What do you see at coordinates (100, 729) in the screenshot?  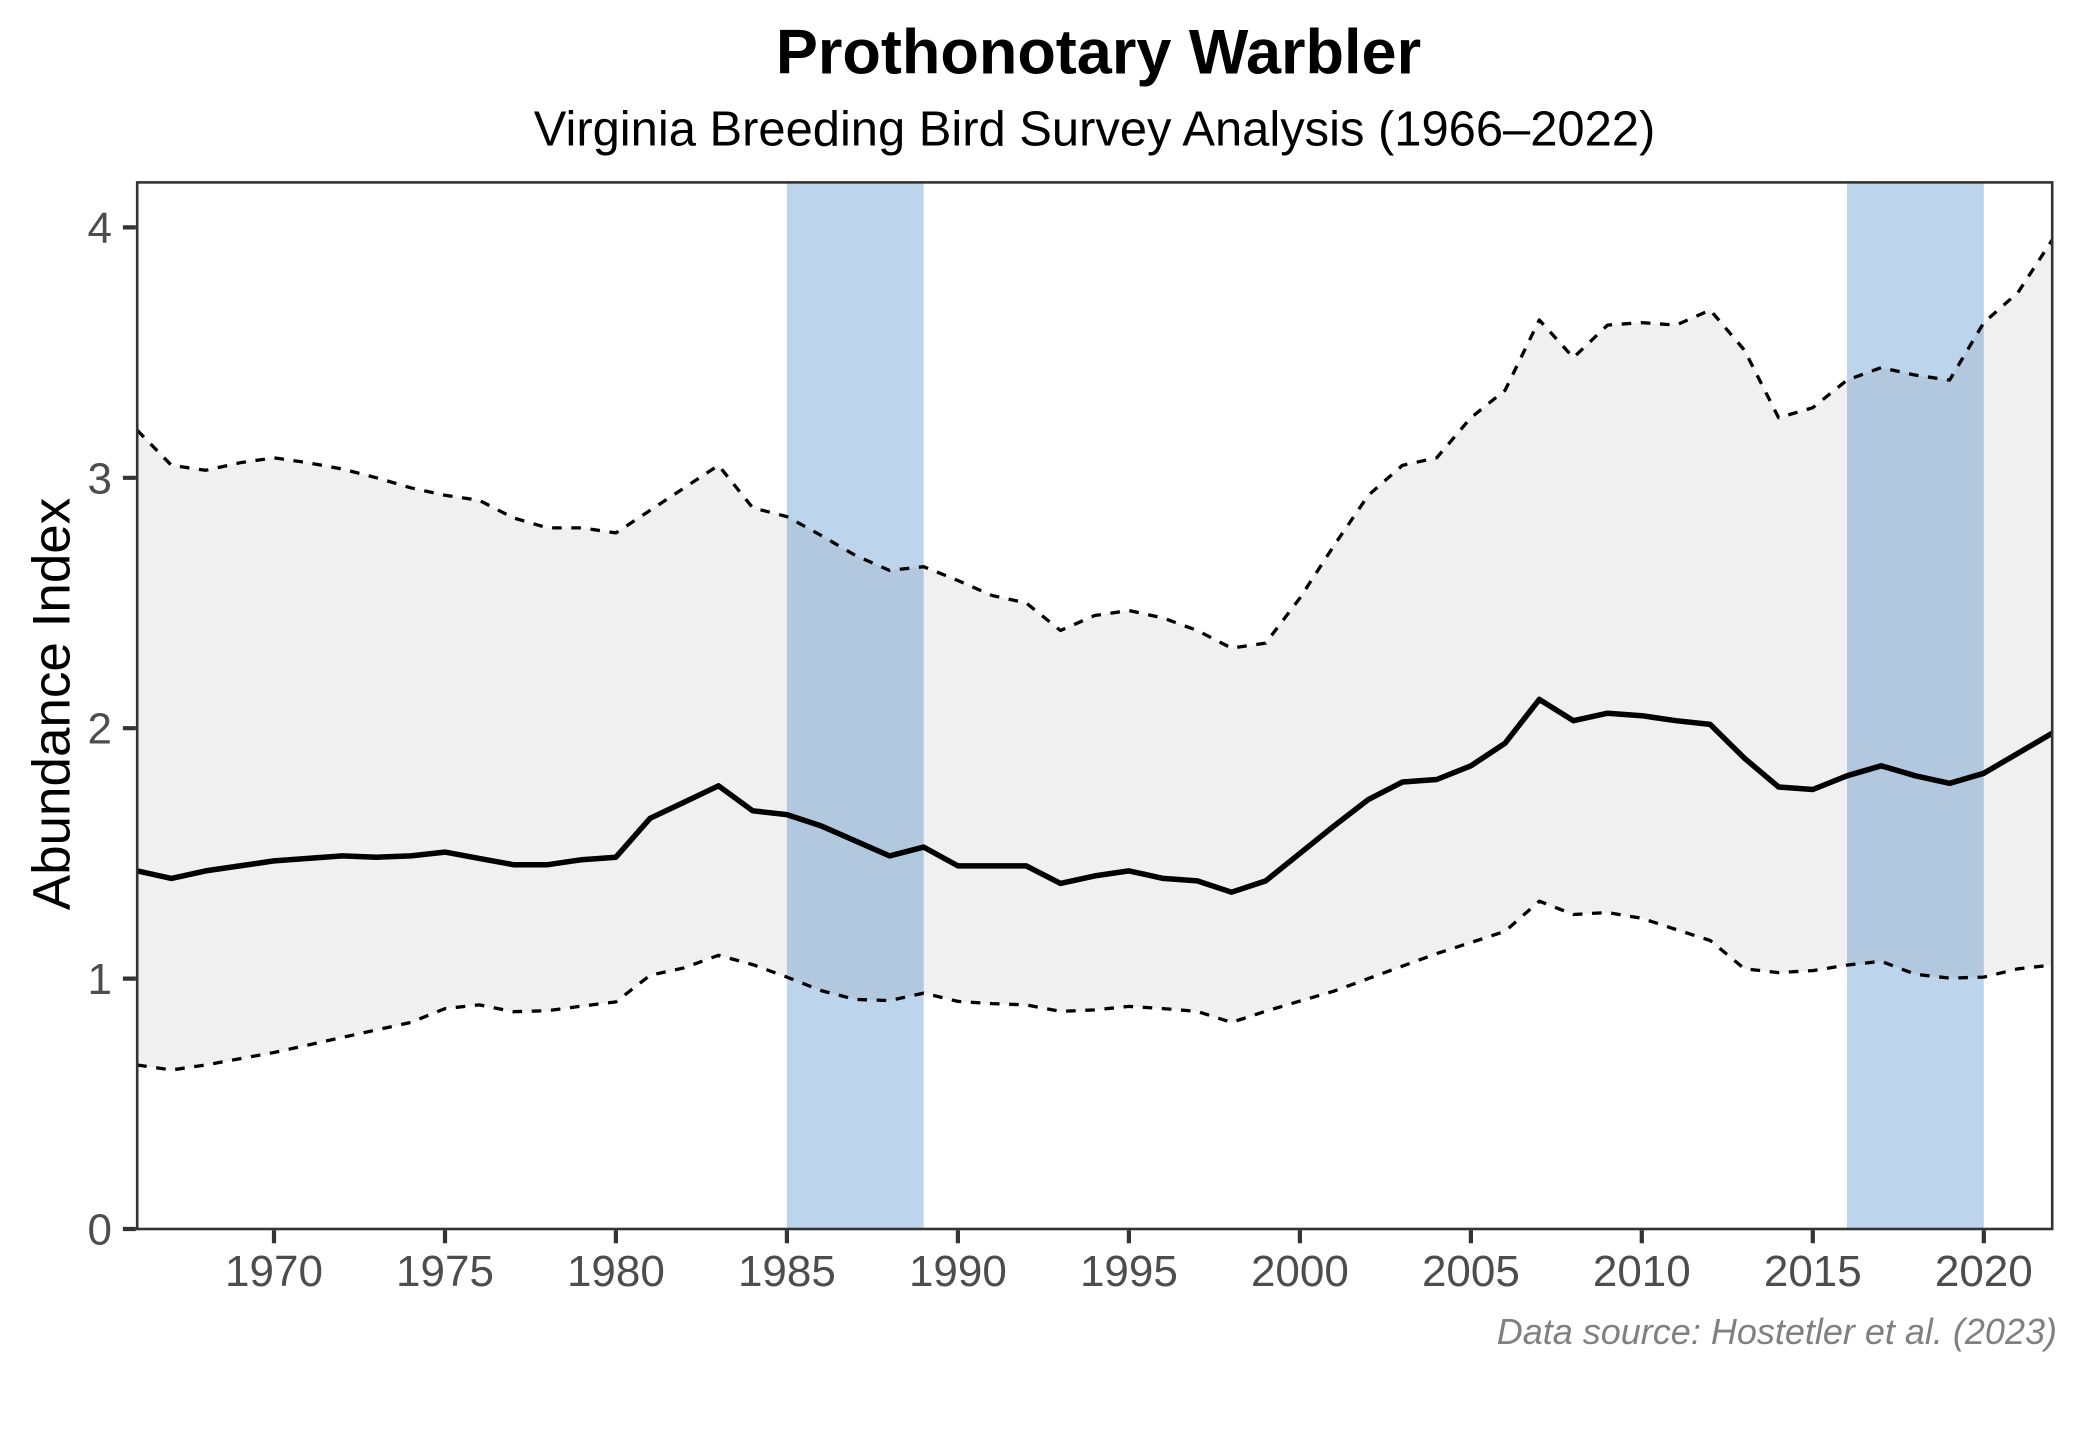 I see `svg-text: 2` at bounding box center [100, 729].